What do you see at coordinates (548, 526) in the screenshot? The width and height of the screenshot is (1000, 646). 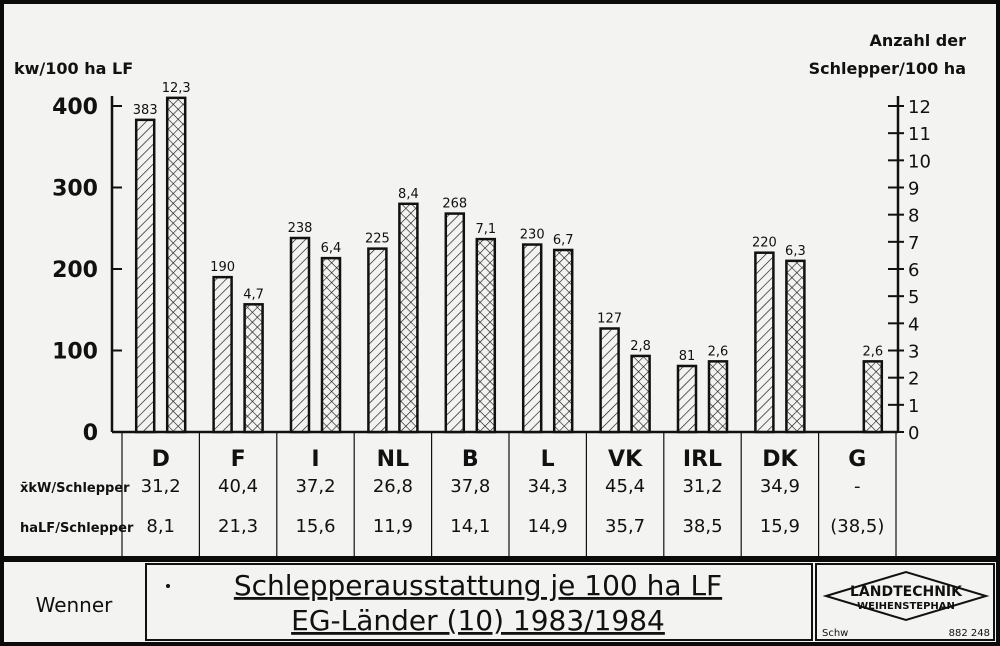 I see `table-cell: 14,9` at bounding box center [548, 526].